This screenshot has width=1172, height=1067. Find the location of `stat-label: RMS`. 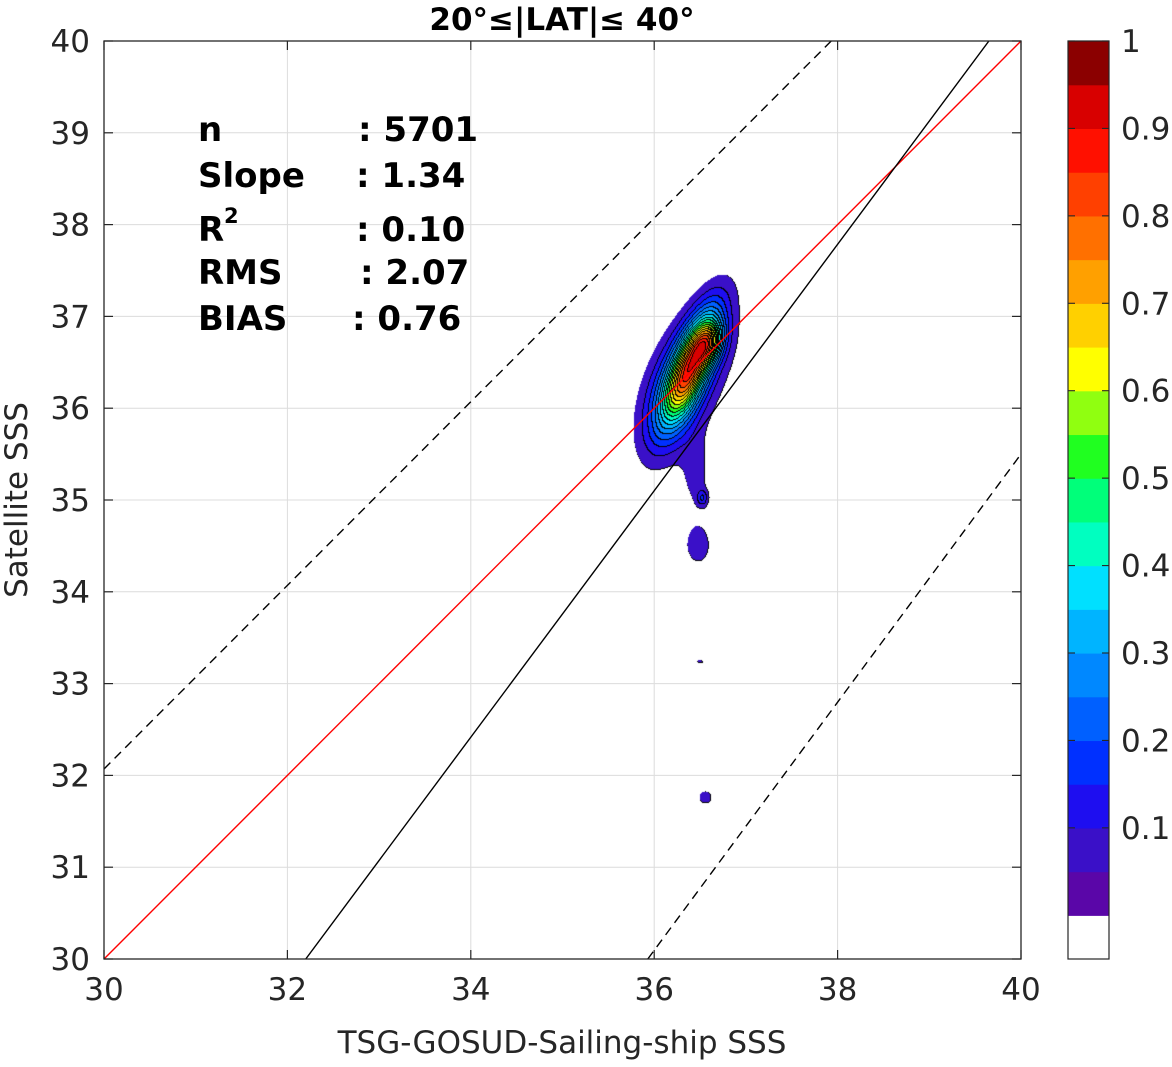

stat-label: RMS is located at coordinates (240, 273).